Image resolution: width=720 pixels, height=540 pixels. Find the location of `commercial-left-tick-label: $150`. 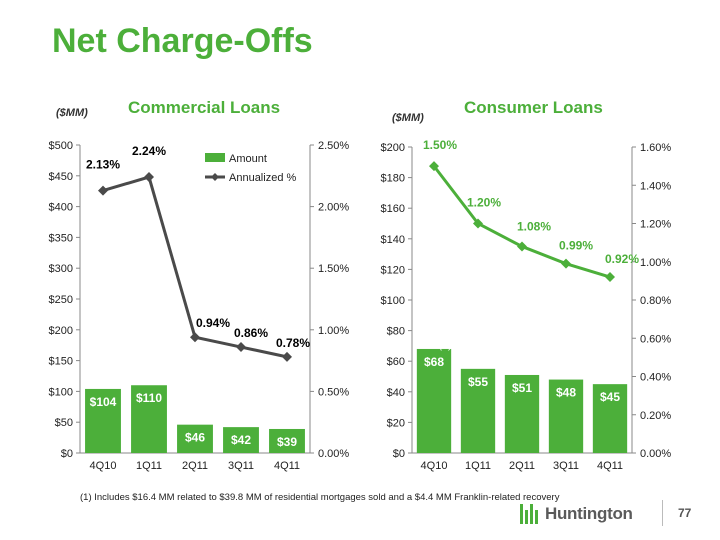

commercial-left-tick-label: $150 is located at coordinates (61, 362).